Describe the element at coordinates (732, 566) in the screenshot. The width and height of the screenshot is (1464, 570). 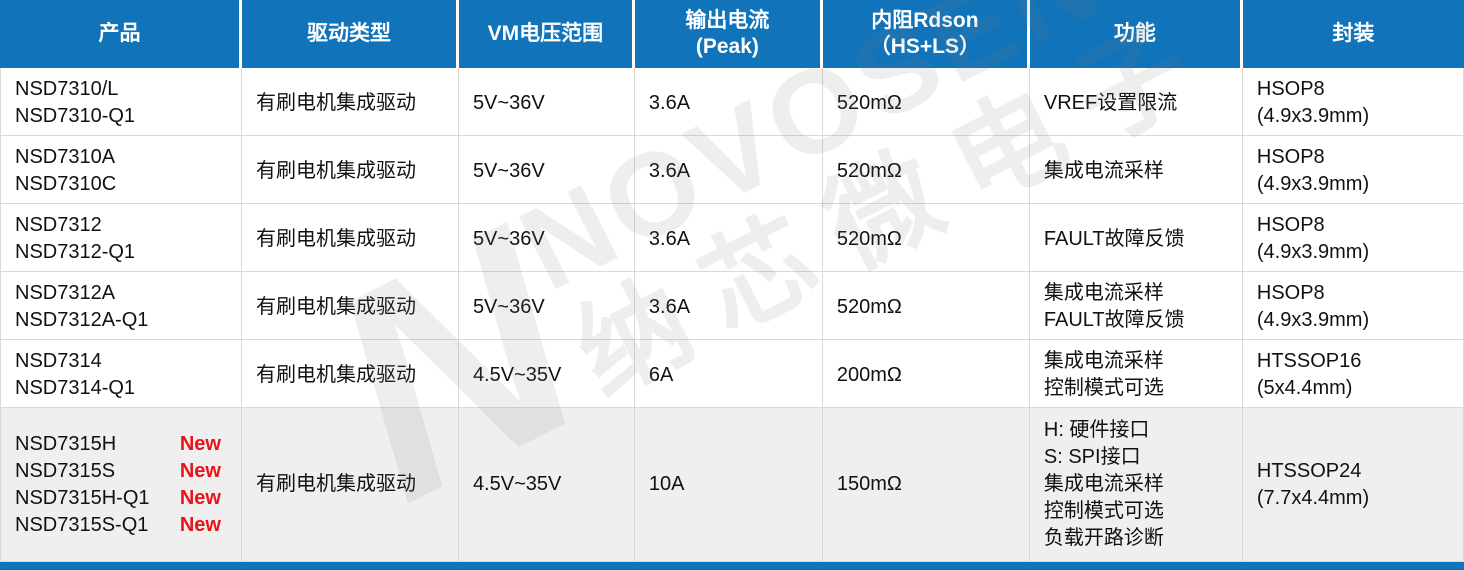
I see `bottom-accent-bar` at that location.